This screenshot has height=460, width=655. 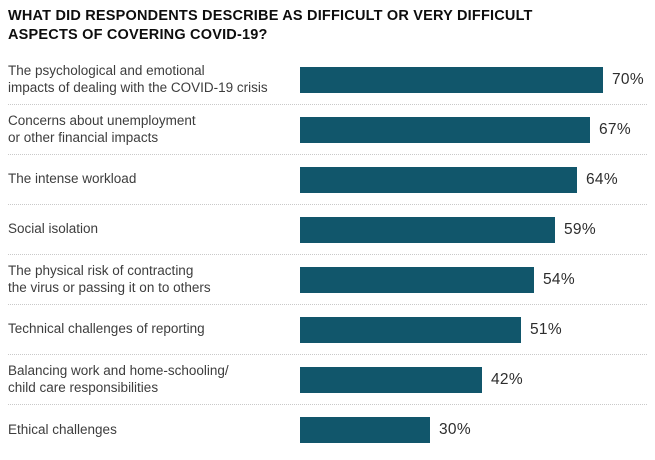 I want to click on bar-area: 59%, so click(x=448, y=229).